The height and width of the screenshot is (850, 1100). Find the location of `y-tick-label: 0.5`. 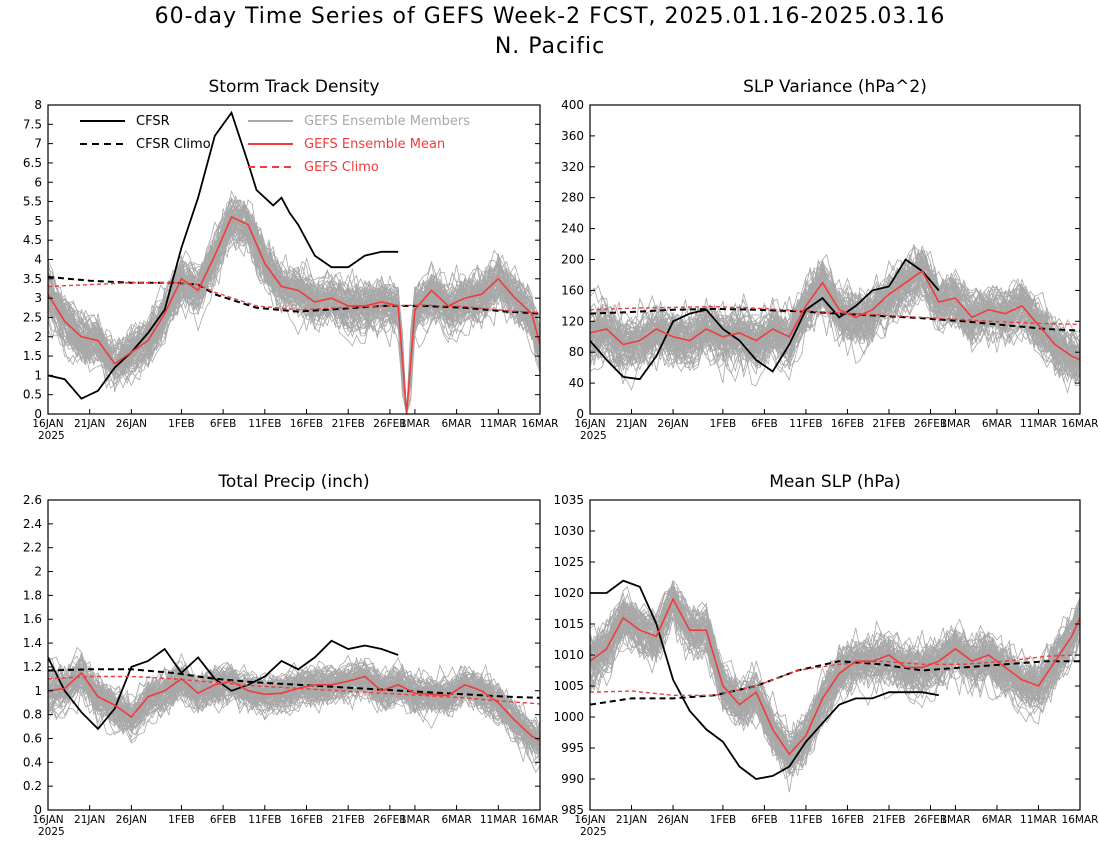

y-tick-label: 0.5 is located at coordinates (32, 395).